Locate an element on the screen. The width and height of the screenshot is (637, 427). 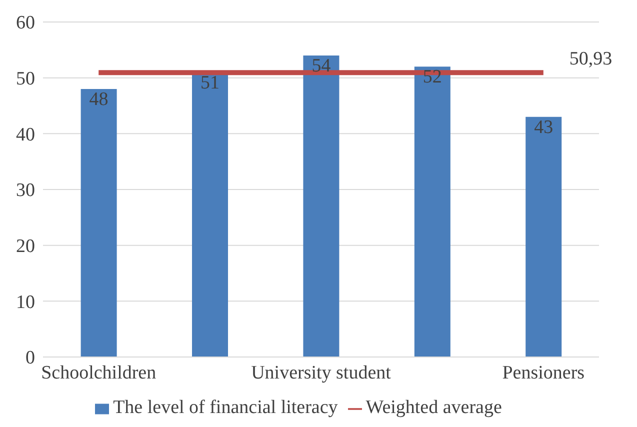
data-label: 48 is located at coordinates (98, 99).